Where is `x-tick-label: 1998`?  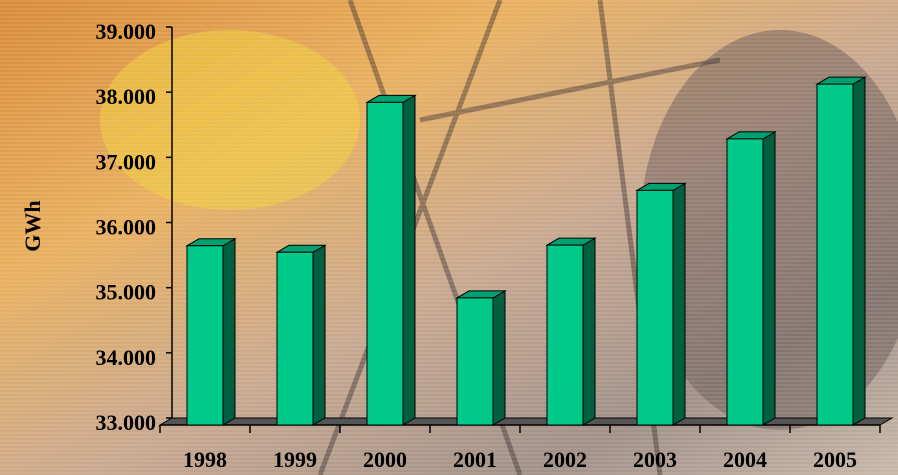
x-tick-label: 1998 is located at coordinates (205, 459).